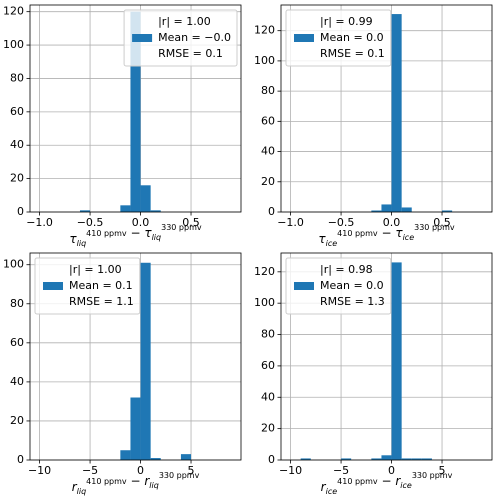 The width and height of the screenshot is (500, 497). I want to click on x-tick-label: −10, so click(39, 470).